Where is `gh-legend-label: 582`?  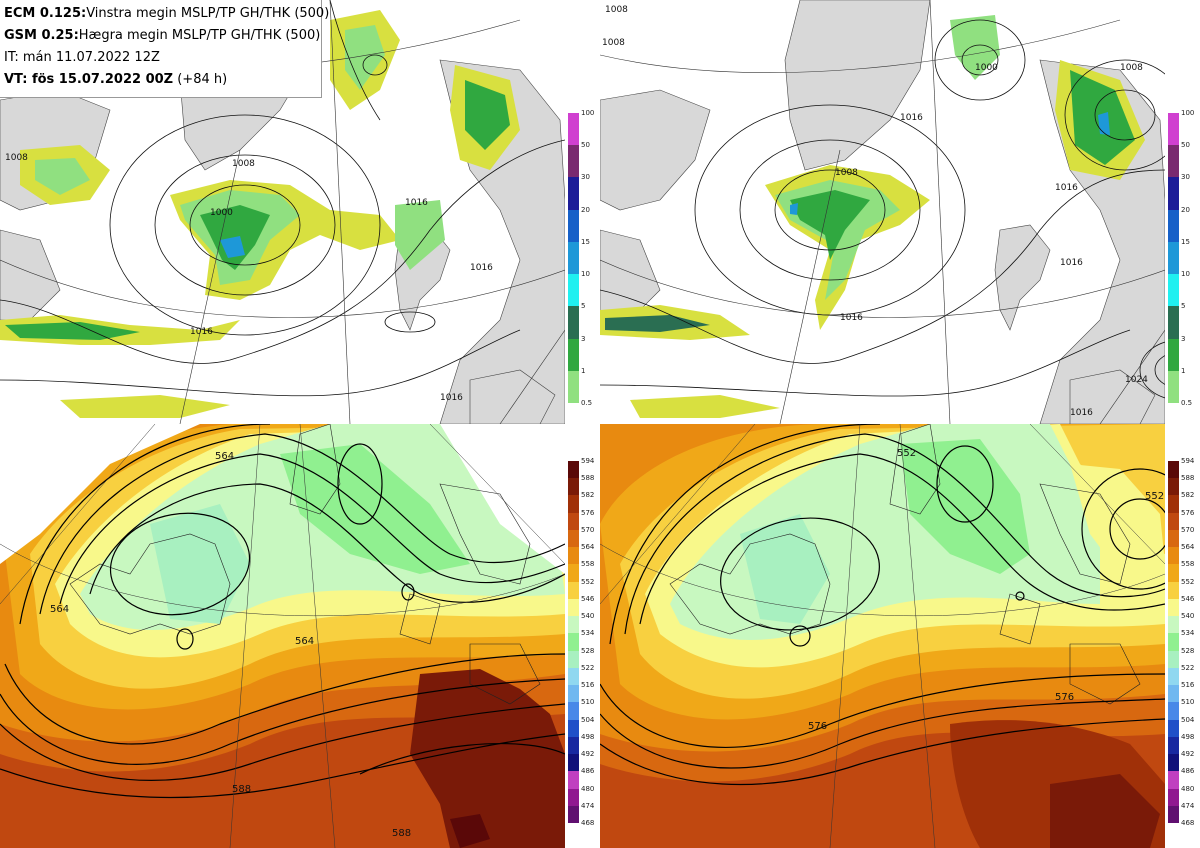
gh-legend-label: 582 is located at coordinates (588, 495).